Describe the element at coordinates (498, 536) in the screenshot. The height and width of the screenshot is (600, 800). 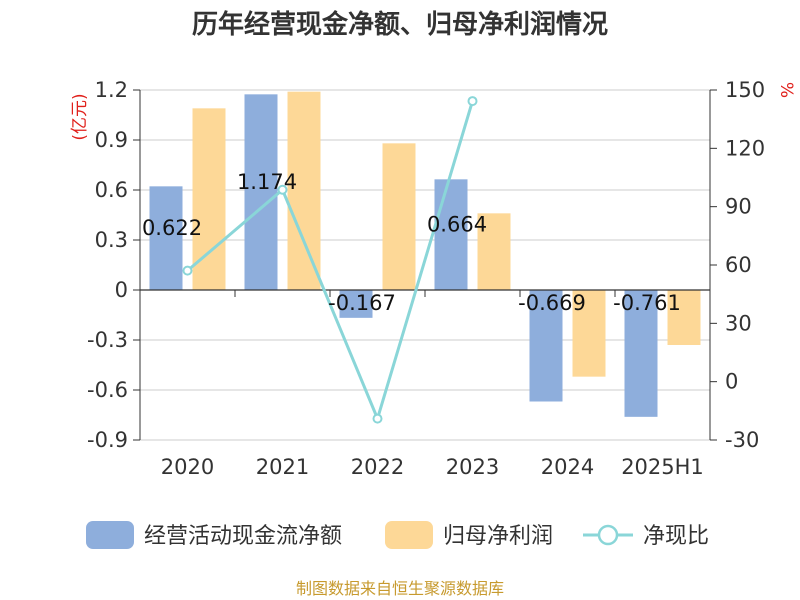
I see `legend-label-net-profit: 归母净利润` at that location.